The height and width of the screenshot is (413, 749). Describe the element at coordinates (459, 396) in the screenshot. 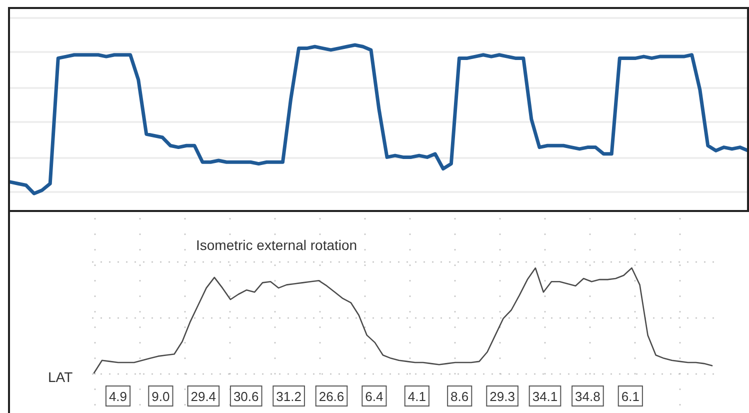

I see `text: 8.6` at that location.